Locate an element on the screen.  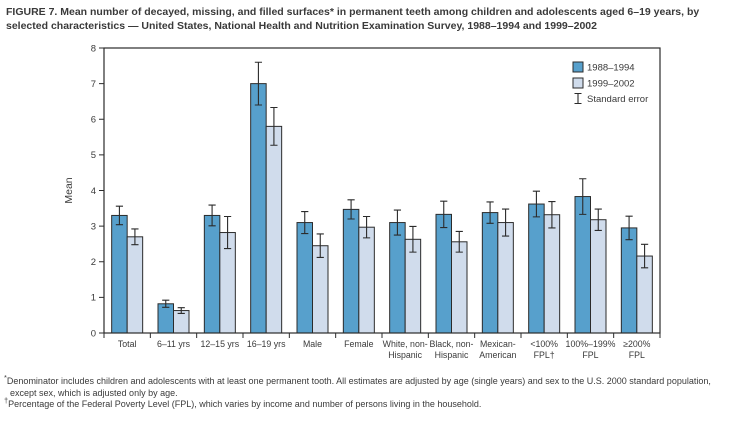
x-tick-label: 6–11 yrs is located at coordinates (174, 344).